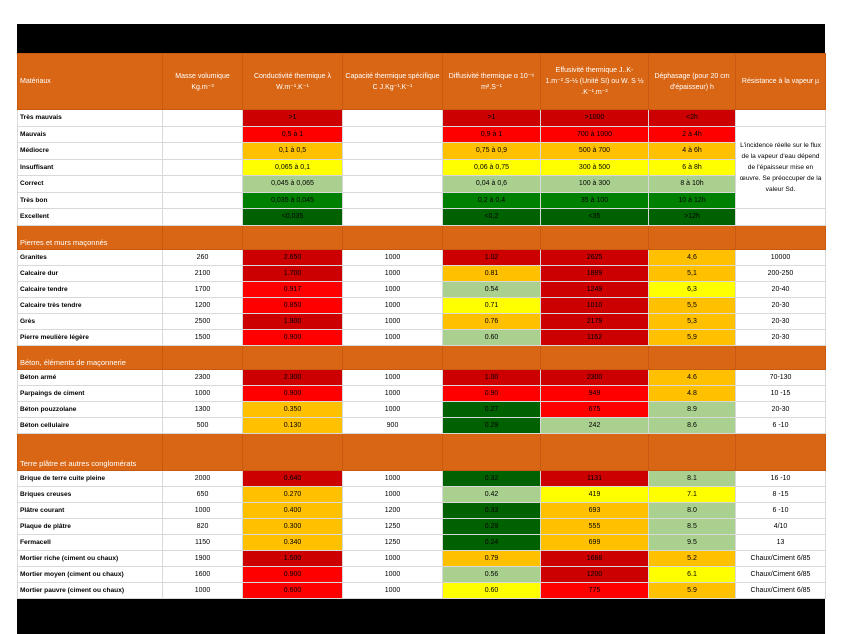 The width and height of the screenshot is (842, 634). I want to click on legend-dephasage: <2h, so click(692, 118).